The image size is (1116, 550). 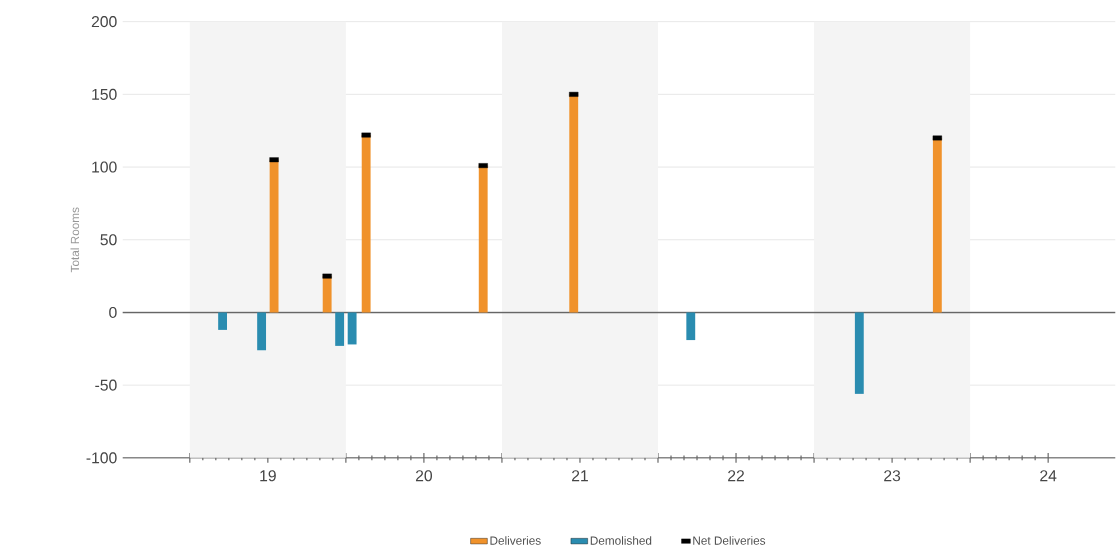 I want to click on legend-label: Deliveries, so click(x=515, y=540).